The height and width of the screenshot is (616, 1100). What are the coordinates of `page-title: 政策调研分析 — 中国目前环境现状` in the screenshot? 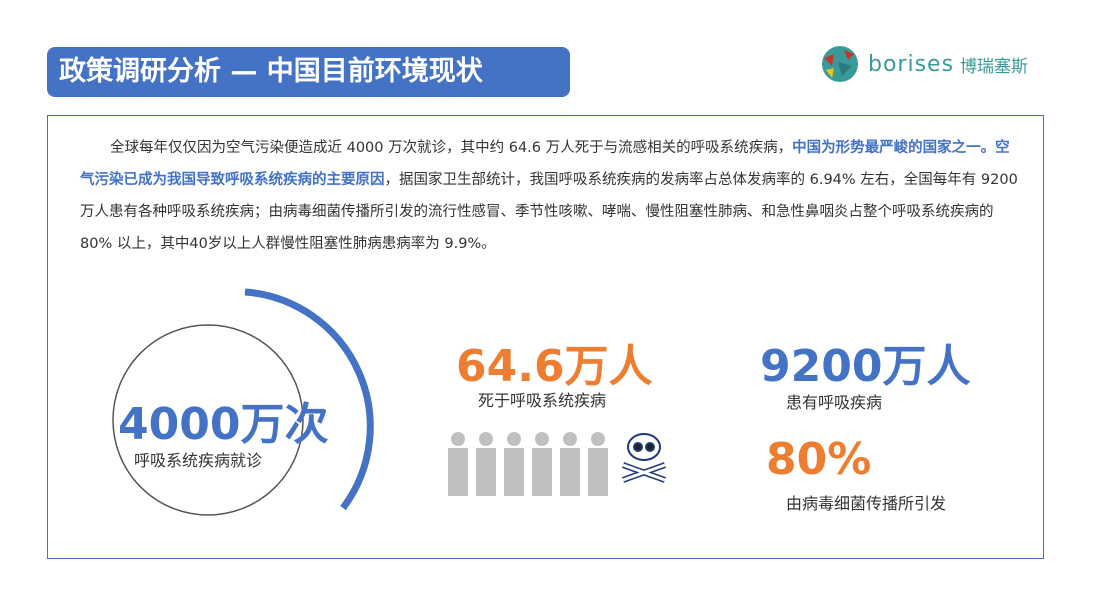 It's located at (308, 72).